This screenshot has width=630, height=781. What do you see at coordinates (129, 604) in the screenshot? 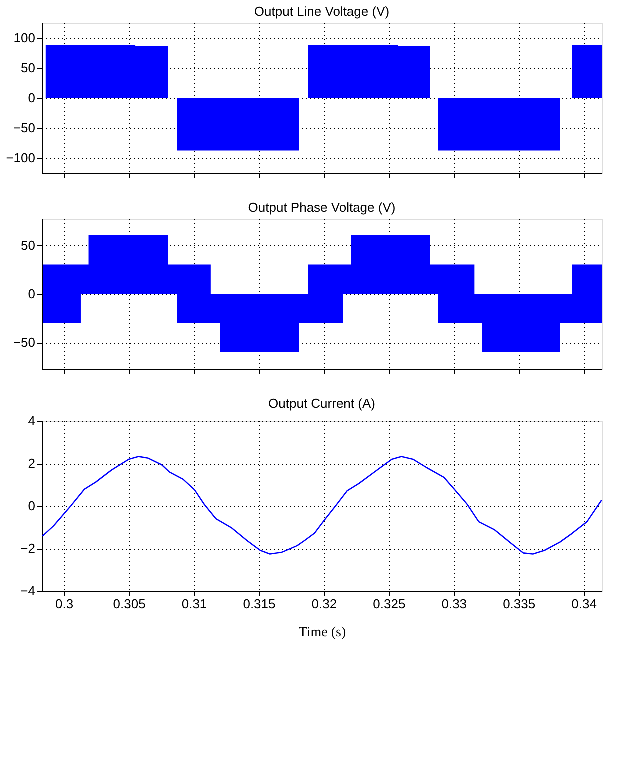
I see `x-tick-label: 0.305` at bounding box center [129, 604].